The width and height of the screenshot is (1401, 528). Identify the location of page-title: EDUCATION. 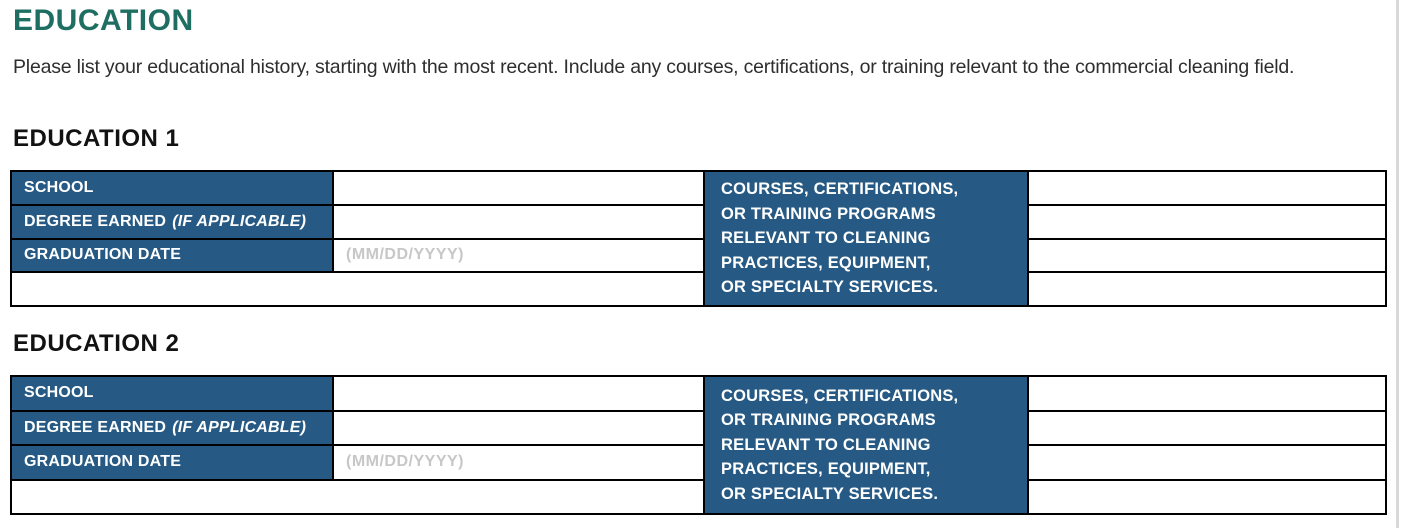
(103, 20).